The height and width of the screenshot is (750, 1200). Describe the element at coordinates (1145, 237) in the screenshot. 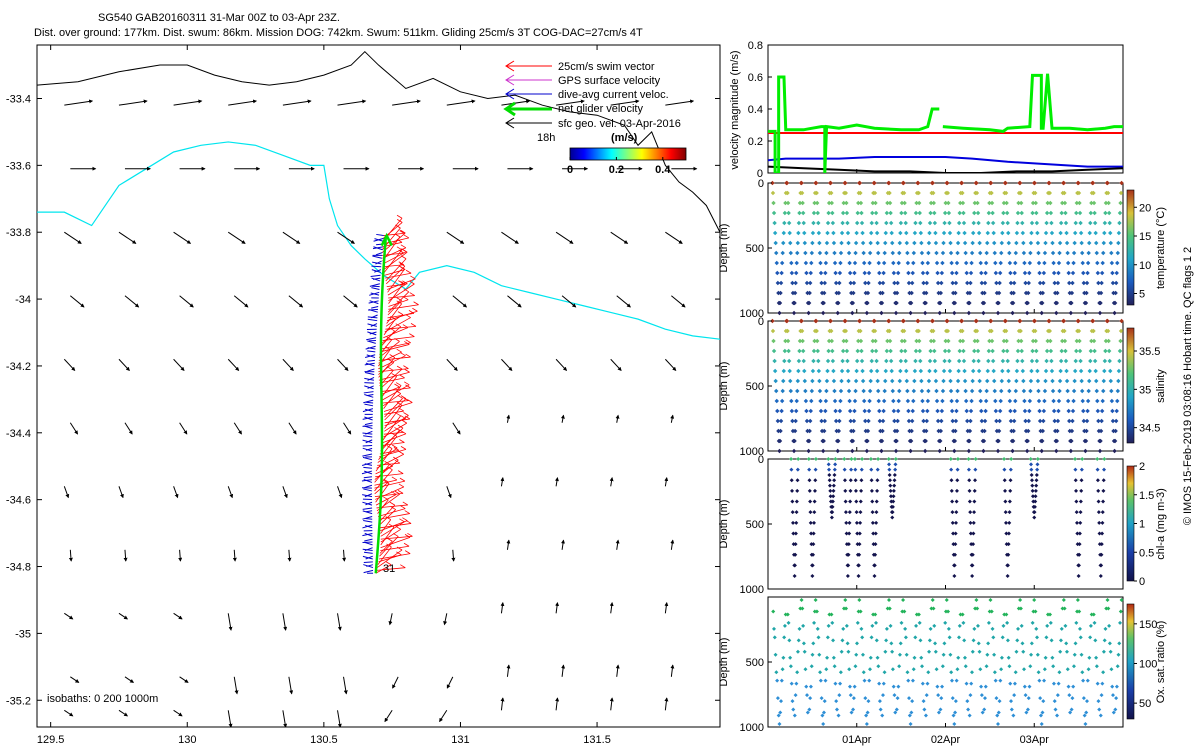

I see `colorbar-tick-label: 15` at that location.